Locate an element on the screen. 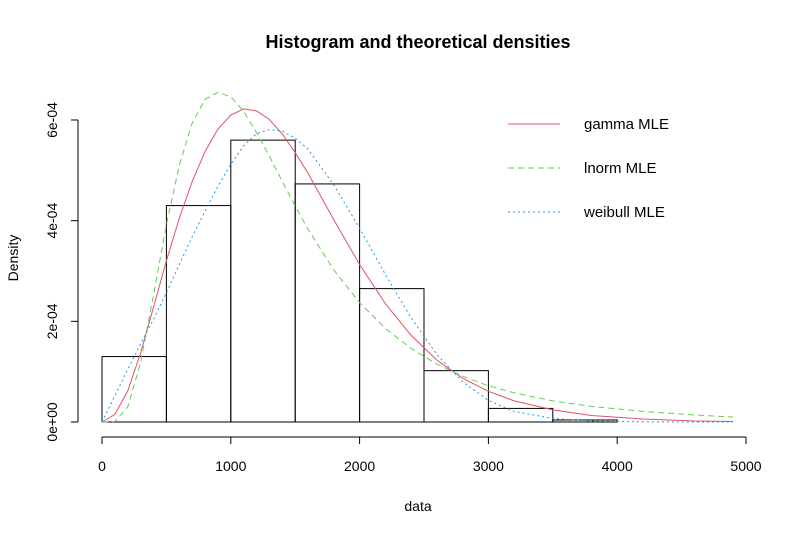  x-tick-label: 1000 is located at coordinates (230, 466).